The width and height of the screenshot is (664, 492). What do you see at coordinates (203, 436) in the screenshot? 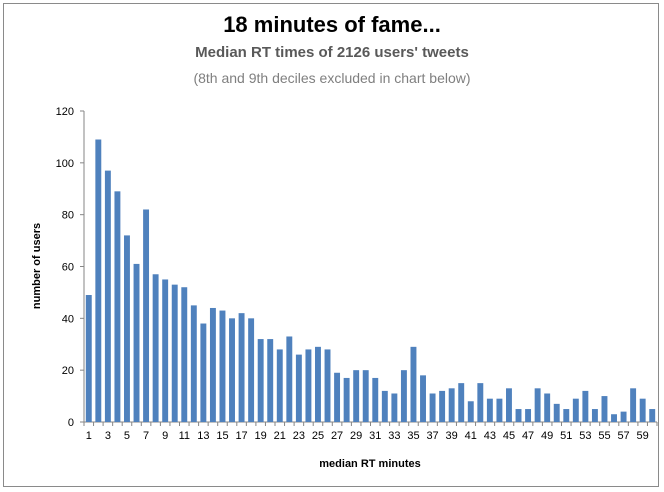
I see `x-tick-label: 13` at bounding box center [203, 436].